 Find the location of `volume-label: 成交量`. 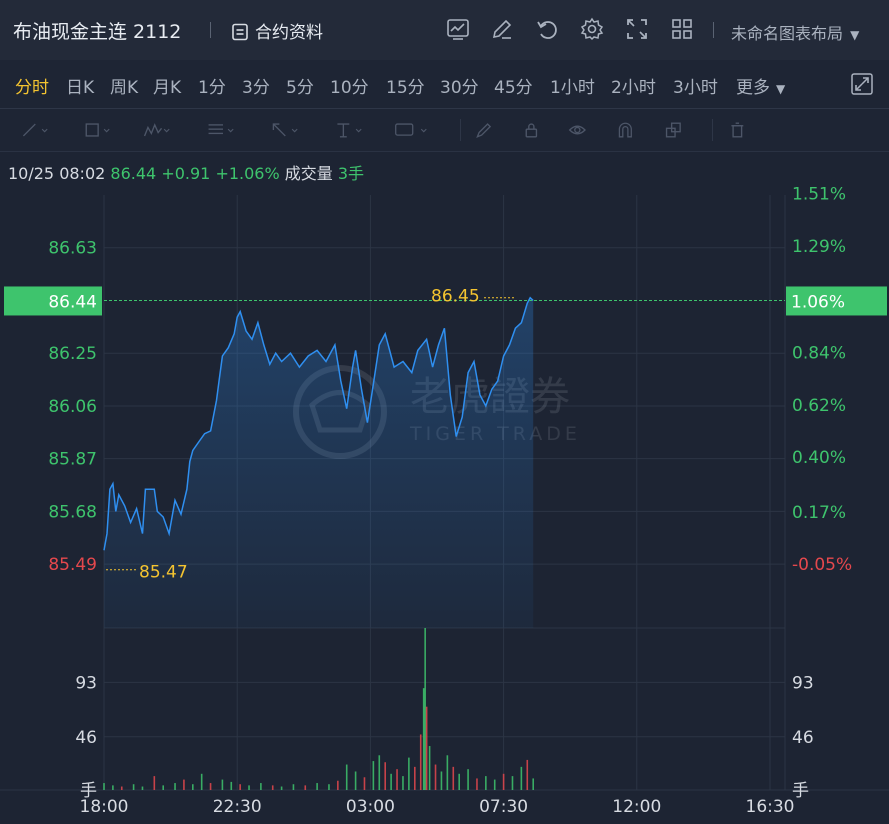

volume-label: 成交量 is located at coordinates (308, 173).